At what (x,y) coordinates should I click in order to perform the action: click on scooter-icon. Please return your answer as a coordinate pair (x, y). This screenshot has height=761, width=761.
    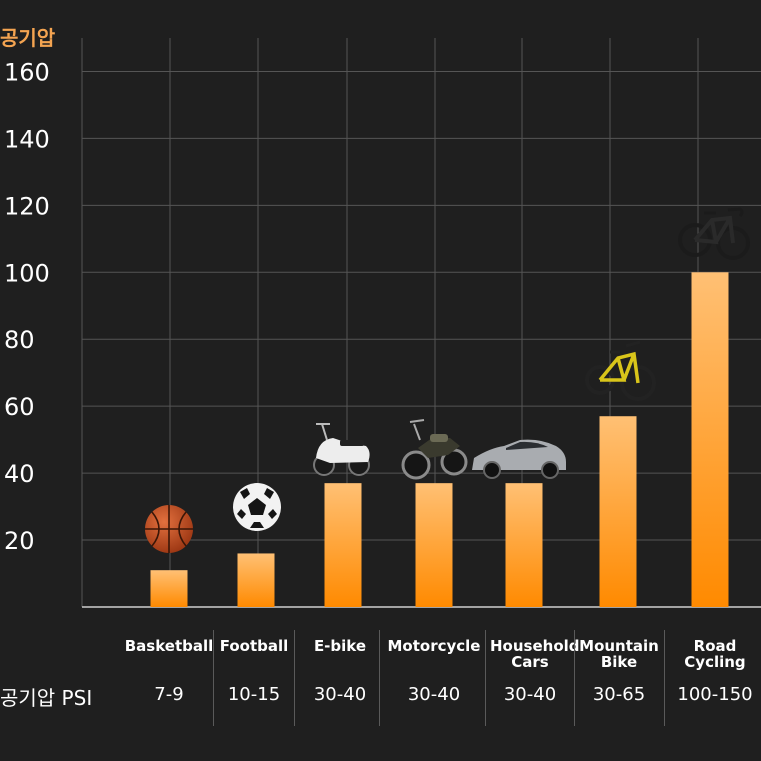
    Looking at the image, I should click on (341, 449).